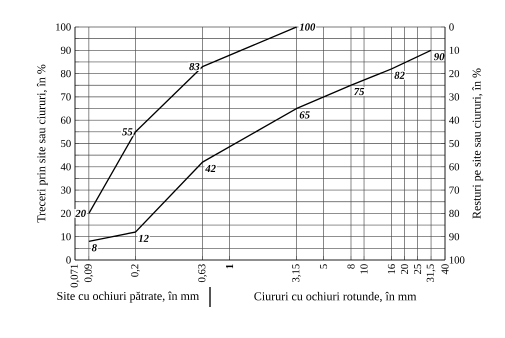 The image size is (505, 338). What do you see at coordinates (454, 144) in the screenshot?
I see `y2-tick-label: 50` at bounding box center [454, 144].